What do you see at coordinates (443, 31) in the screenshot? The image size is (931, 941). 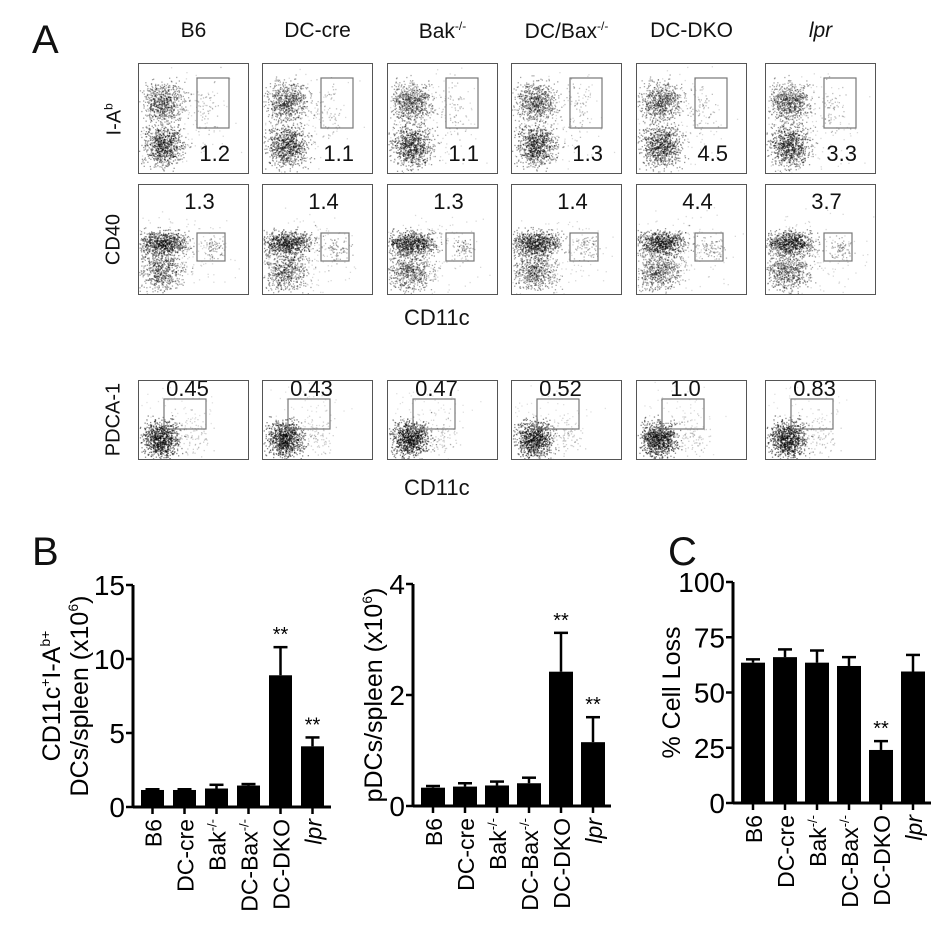 I see `column-header-2: Bak-/-` at bounding box center [443, 31].